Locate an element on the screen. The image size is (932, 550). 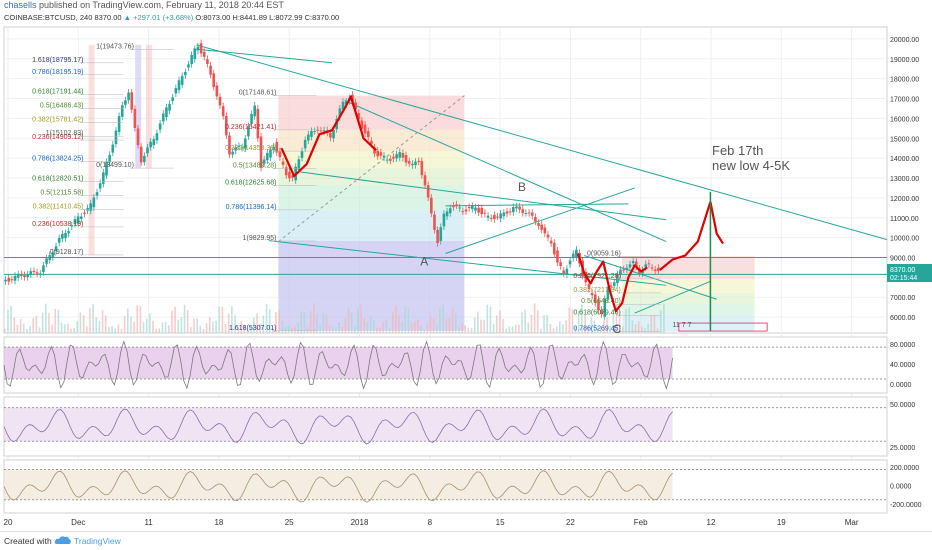
cci-tick: -200.0000 is located at coordinates (906, 505).